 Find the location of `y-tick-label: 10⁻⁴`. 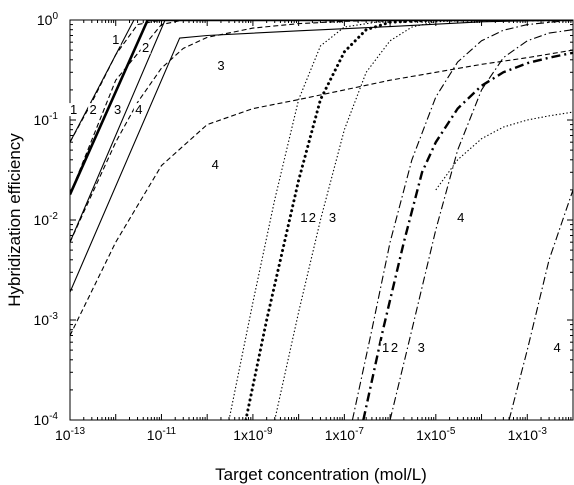

y-tick-label: 10⁻⁴ is located at coordinates (46, 419).